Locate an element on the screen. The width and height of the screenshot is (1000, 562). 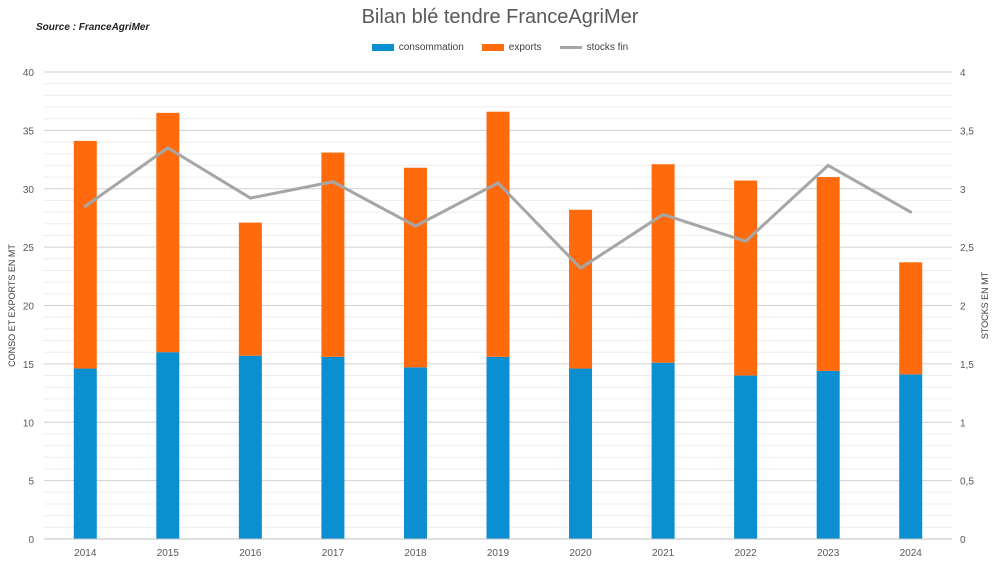
y-tick-label: 30 is located at coordinates (29, 190).